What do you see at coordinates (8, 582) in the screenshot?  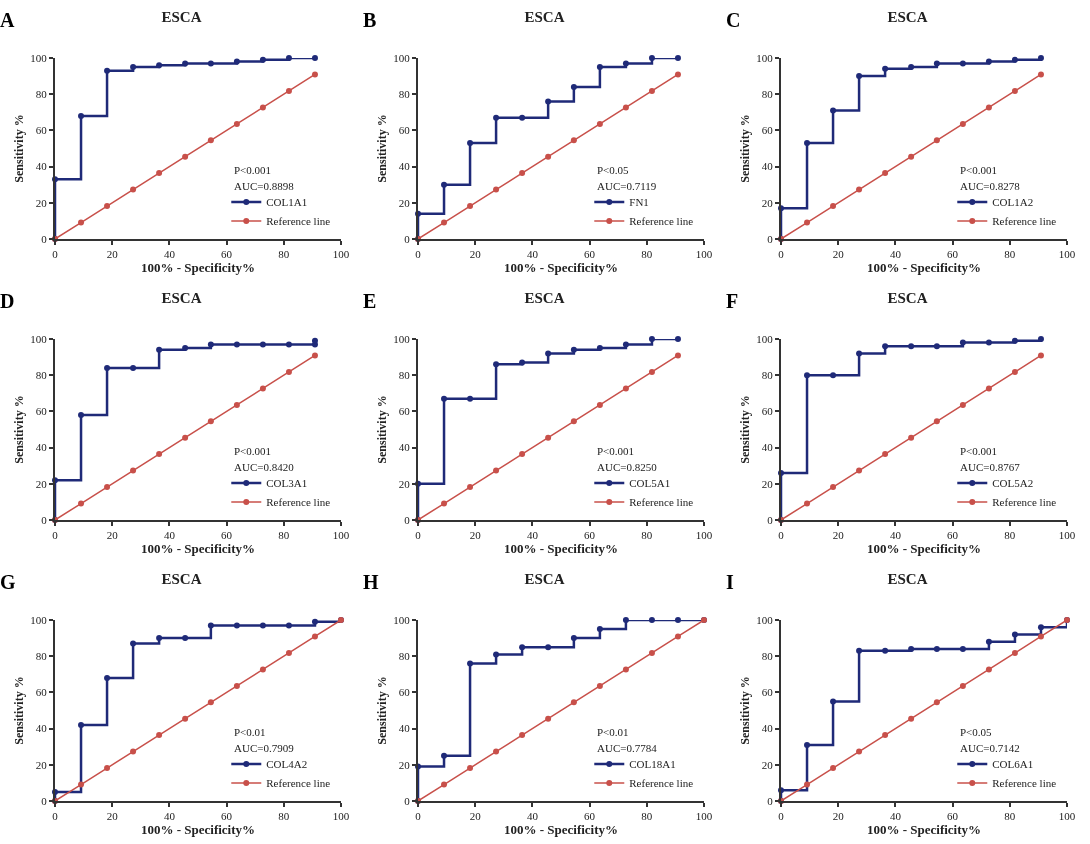 I see `text: G` at bounding box center [8, 582].